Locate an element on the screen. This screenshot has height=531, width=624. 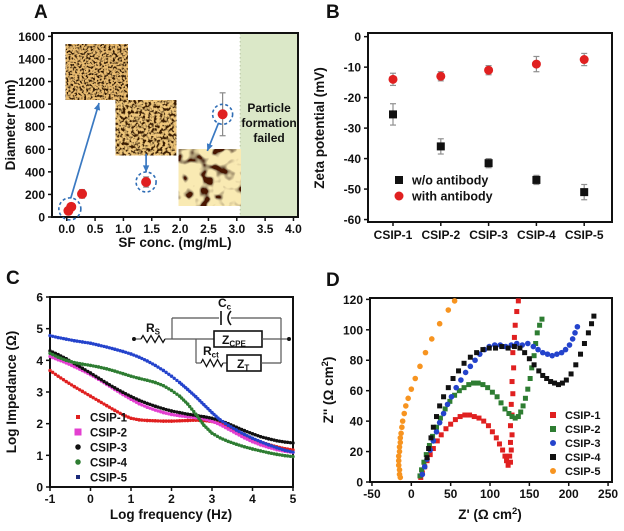
svg-text: Z' (Ω cm2) is located at coordinates (490, 514).